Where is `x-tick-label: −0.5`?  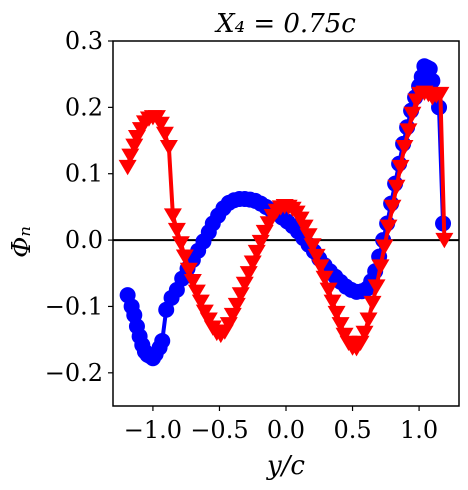 x-tick-label: −0.5 is located at coordinates (219, 430).